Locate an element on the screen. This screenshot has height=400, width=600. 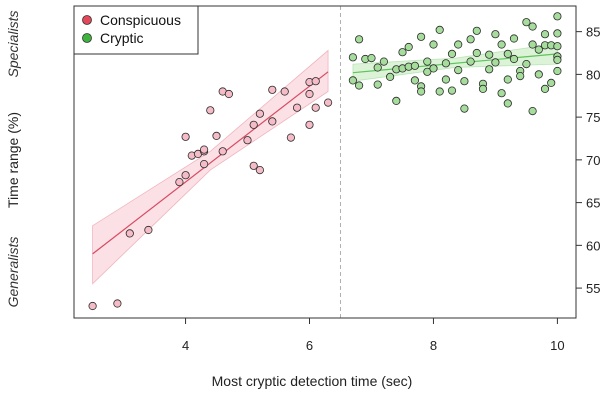
y-tick-label: 70 is located at coordinates (593, 160).